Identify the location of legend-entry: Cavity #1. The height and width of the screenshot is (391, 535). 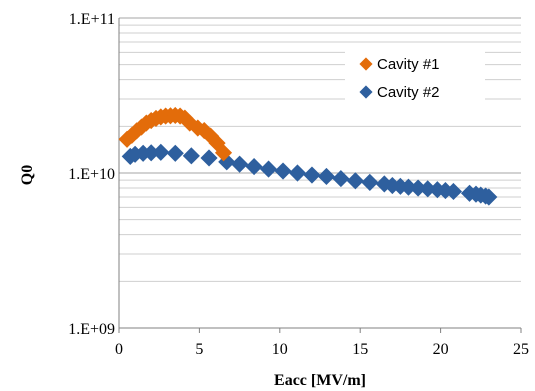
(399, 64).